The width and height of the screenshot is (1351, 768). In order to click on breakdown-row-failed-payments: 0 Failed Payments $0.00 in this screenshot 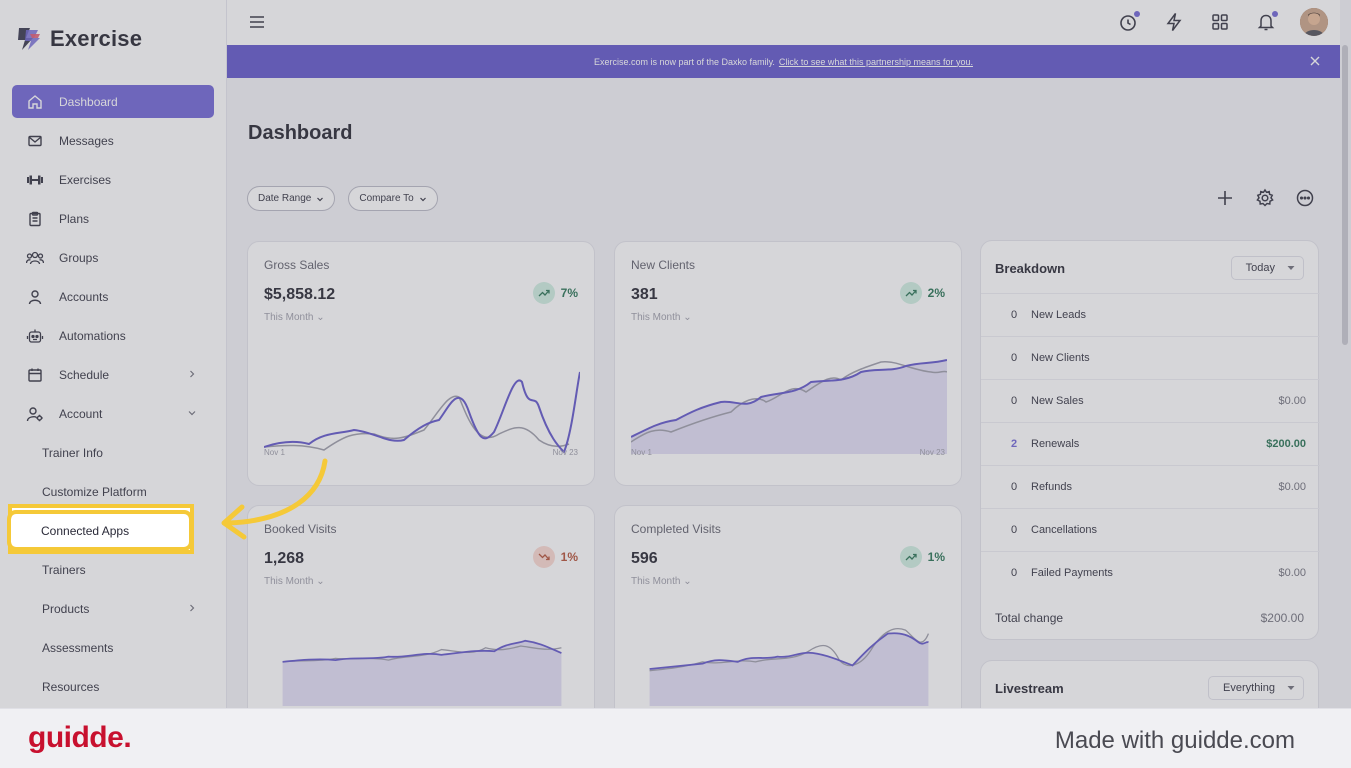, I will do `click(1150, 572)`.